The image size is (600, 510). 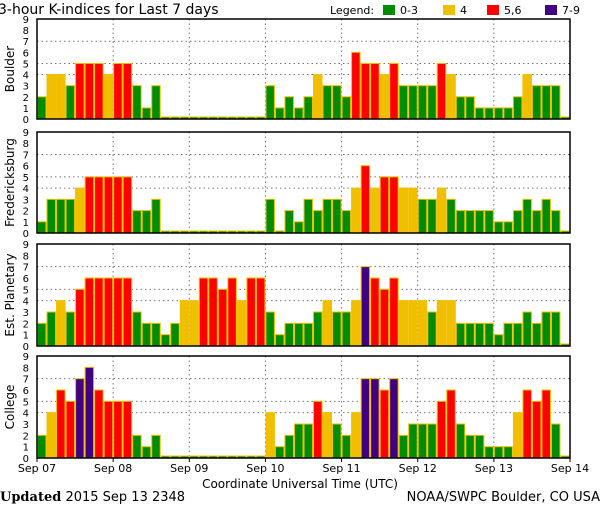 What do you see at coordinates (26, 357) in the screenshot?
I see `y-tick-label: 9` at bounding box center [26, 357].